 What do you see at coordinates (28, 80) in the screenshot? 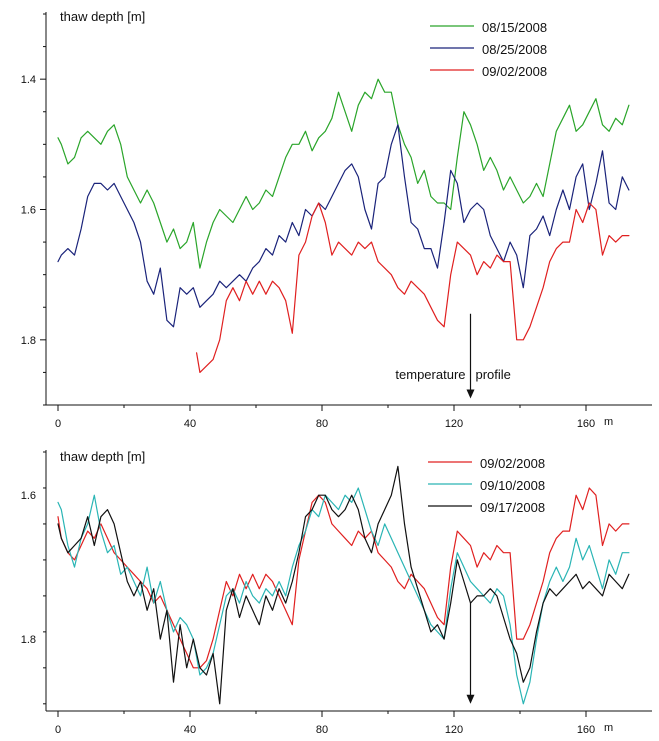
I see `y-tick-label: 1.4` at bounding box center [28, 80].